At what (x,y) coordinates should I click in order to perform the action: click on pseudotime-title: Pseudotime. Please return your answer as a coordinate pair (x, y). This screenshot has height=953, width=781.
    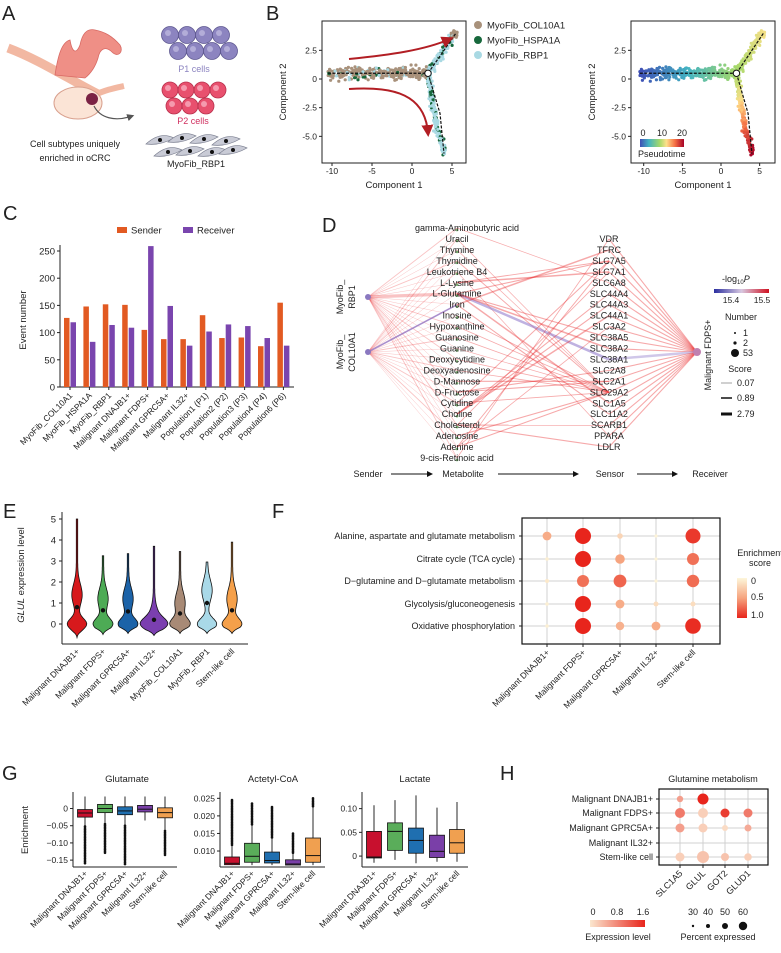
    Looking at the image, I should click on (662, 154).